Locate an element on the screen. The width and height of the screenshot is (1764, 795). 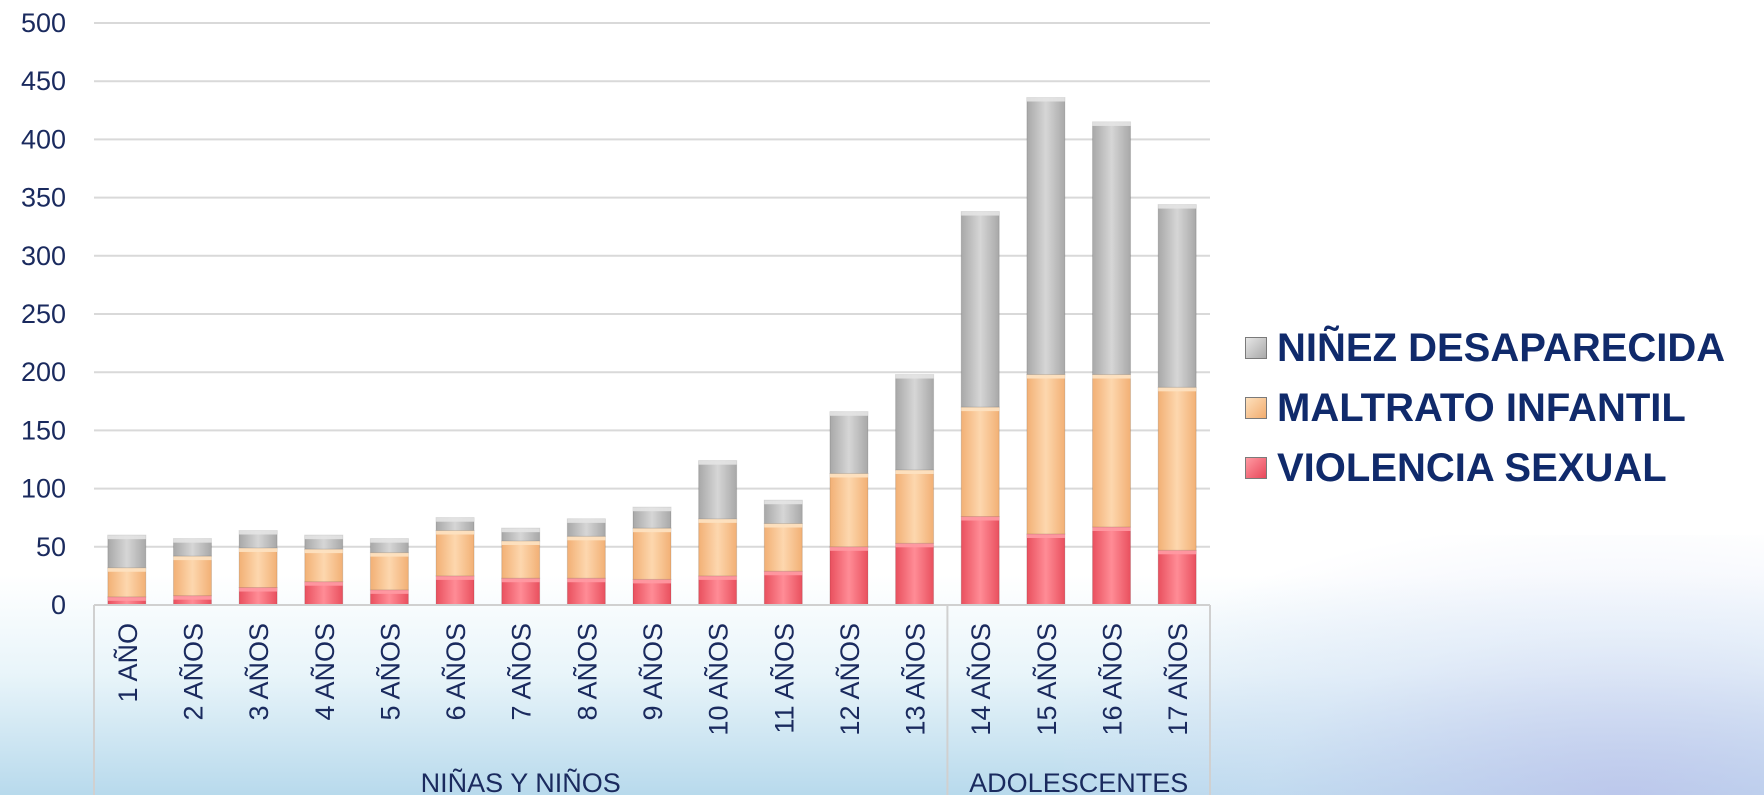
legend-swatch-gray is located at coordinates (1256, 348).